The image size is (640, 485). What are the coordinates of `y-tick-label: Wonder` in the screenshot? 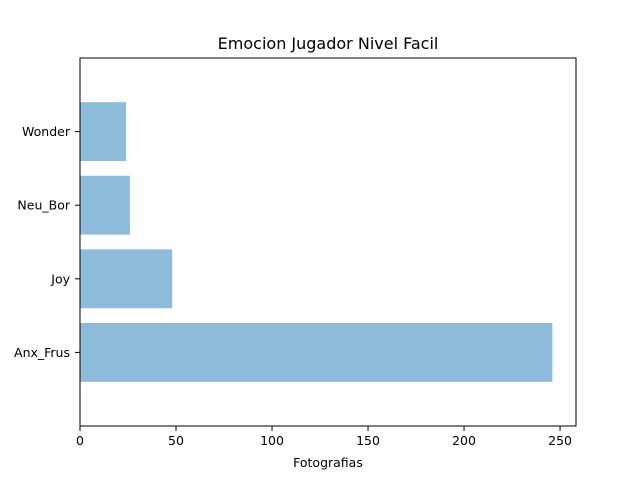 It's located at (46, 131).